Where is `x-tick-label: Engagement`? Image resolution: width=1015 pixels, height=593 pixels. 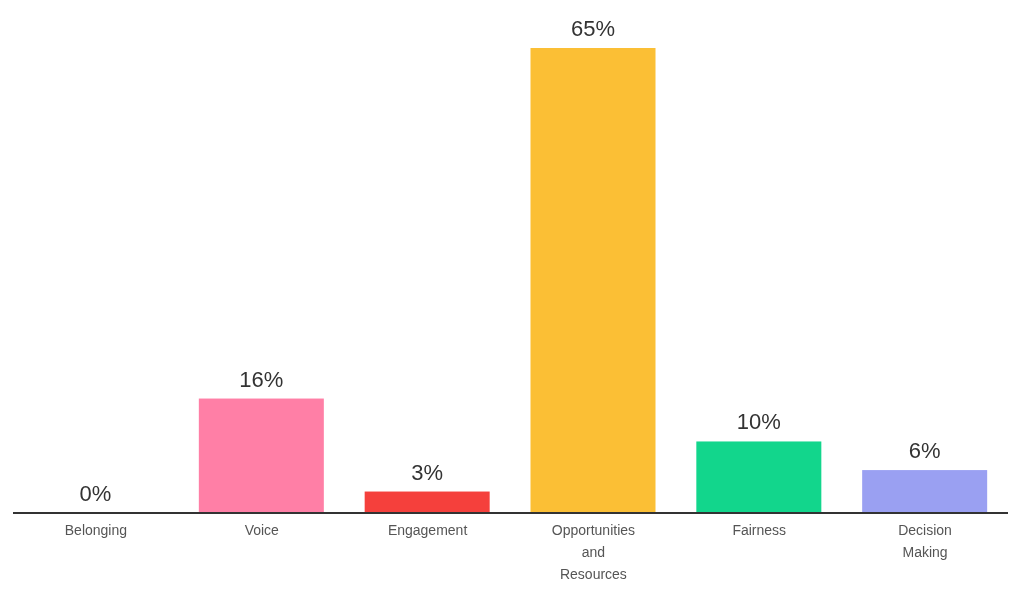
x-tick-label: Engagement is located at coordinates (427, 530).